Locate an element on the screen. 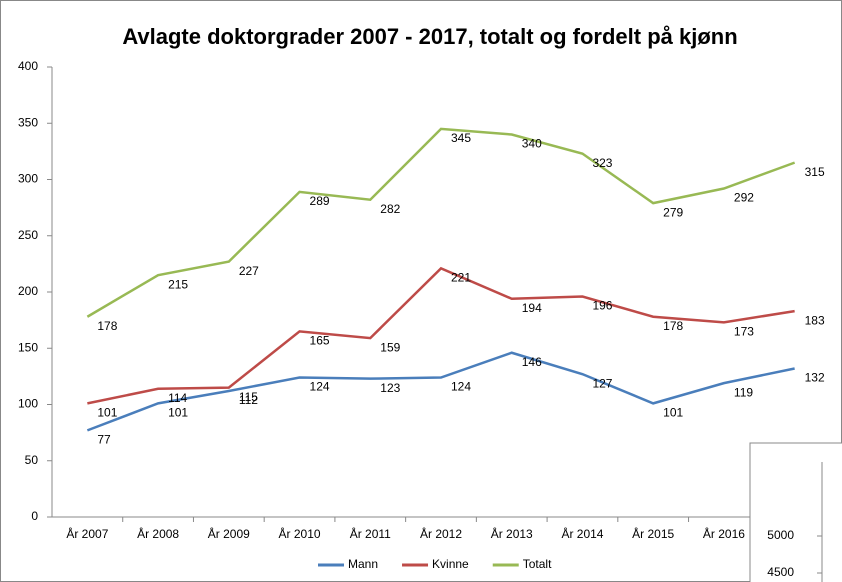 Image resolution: width=842 pixels, height=582 pixels. x-tick-label: År 2007 is located at coordinates (87, 533).